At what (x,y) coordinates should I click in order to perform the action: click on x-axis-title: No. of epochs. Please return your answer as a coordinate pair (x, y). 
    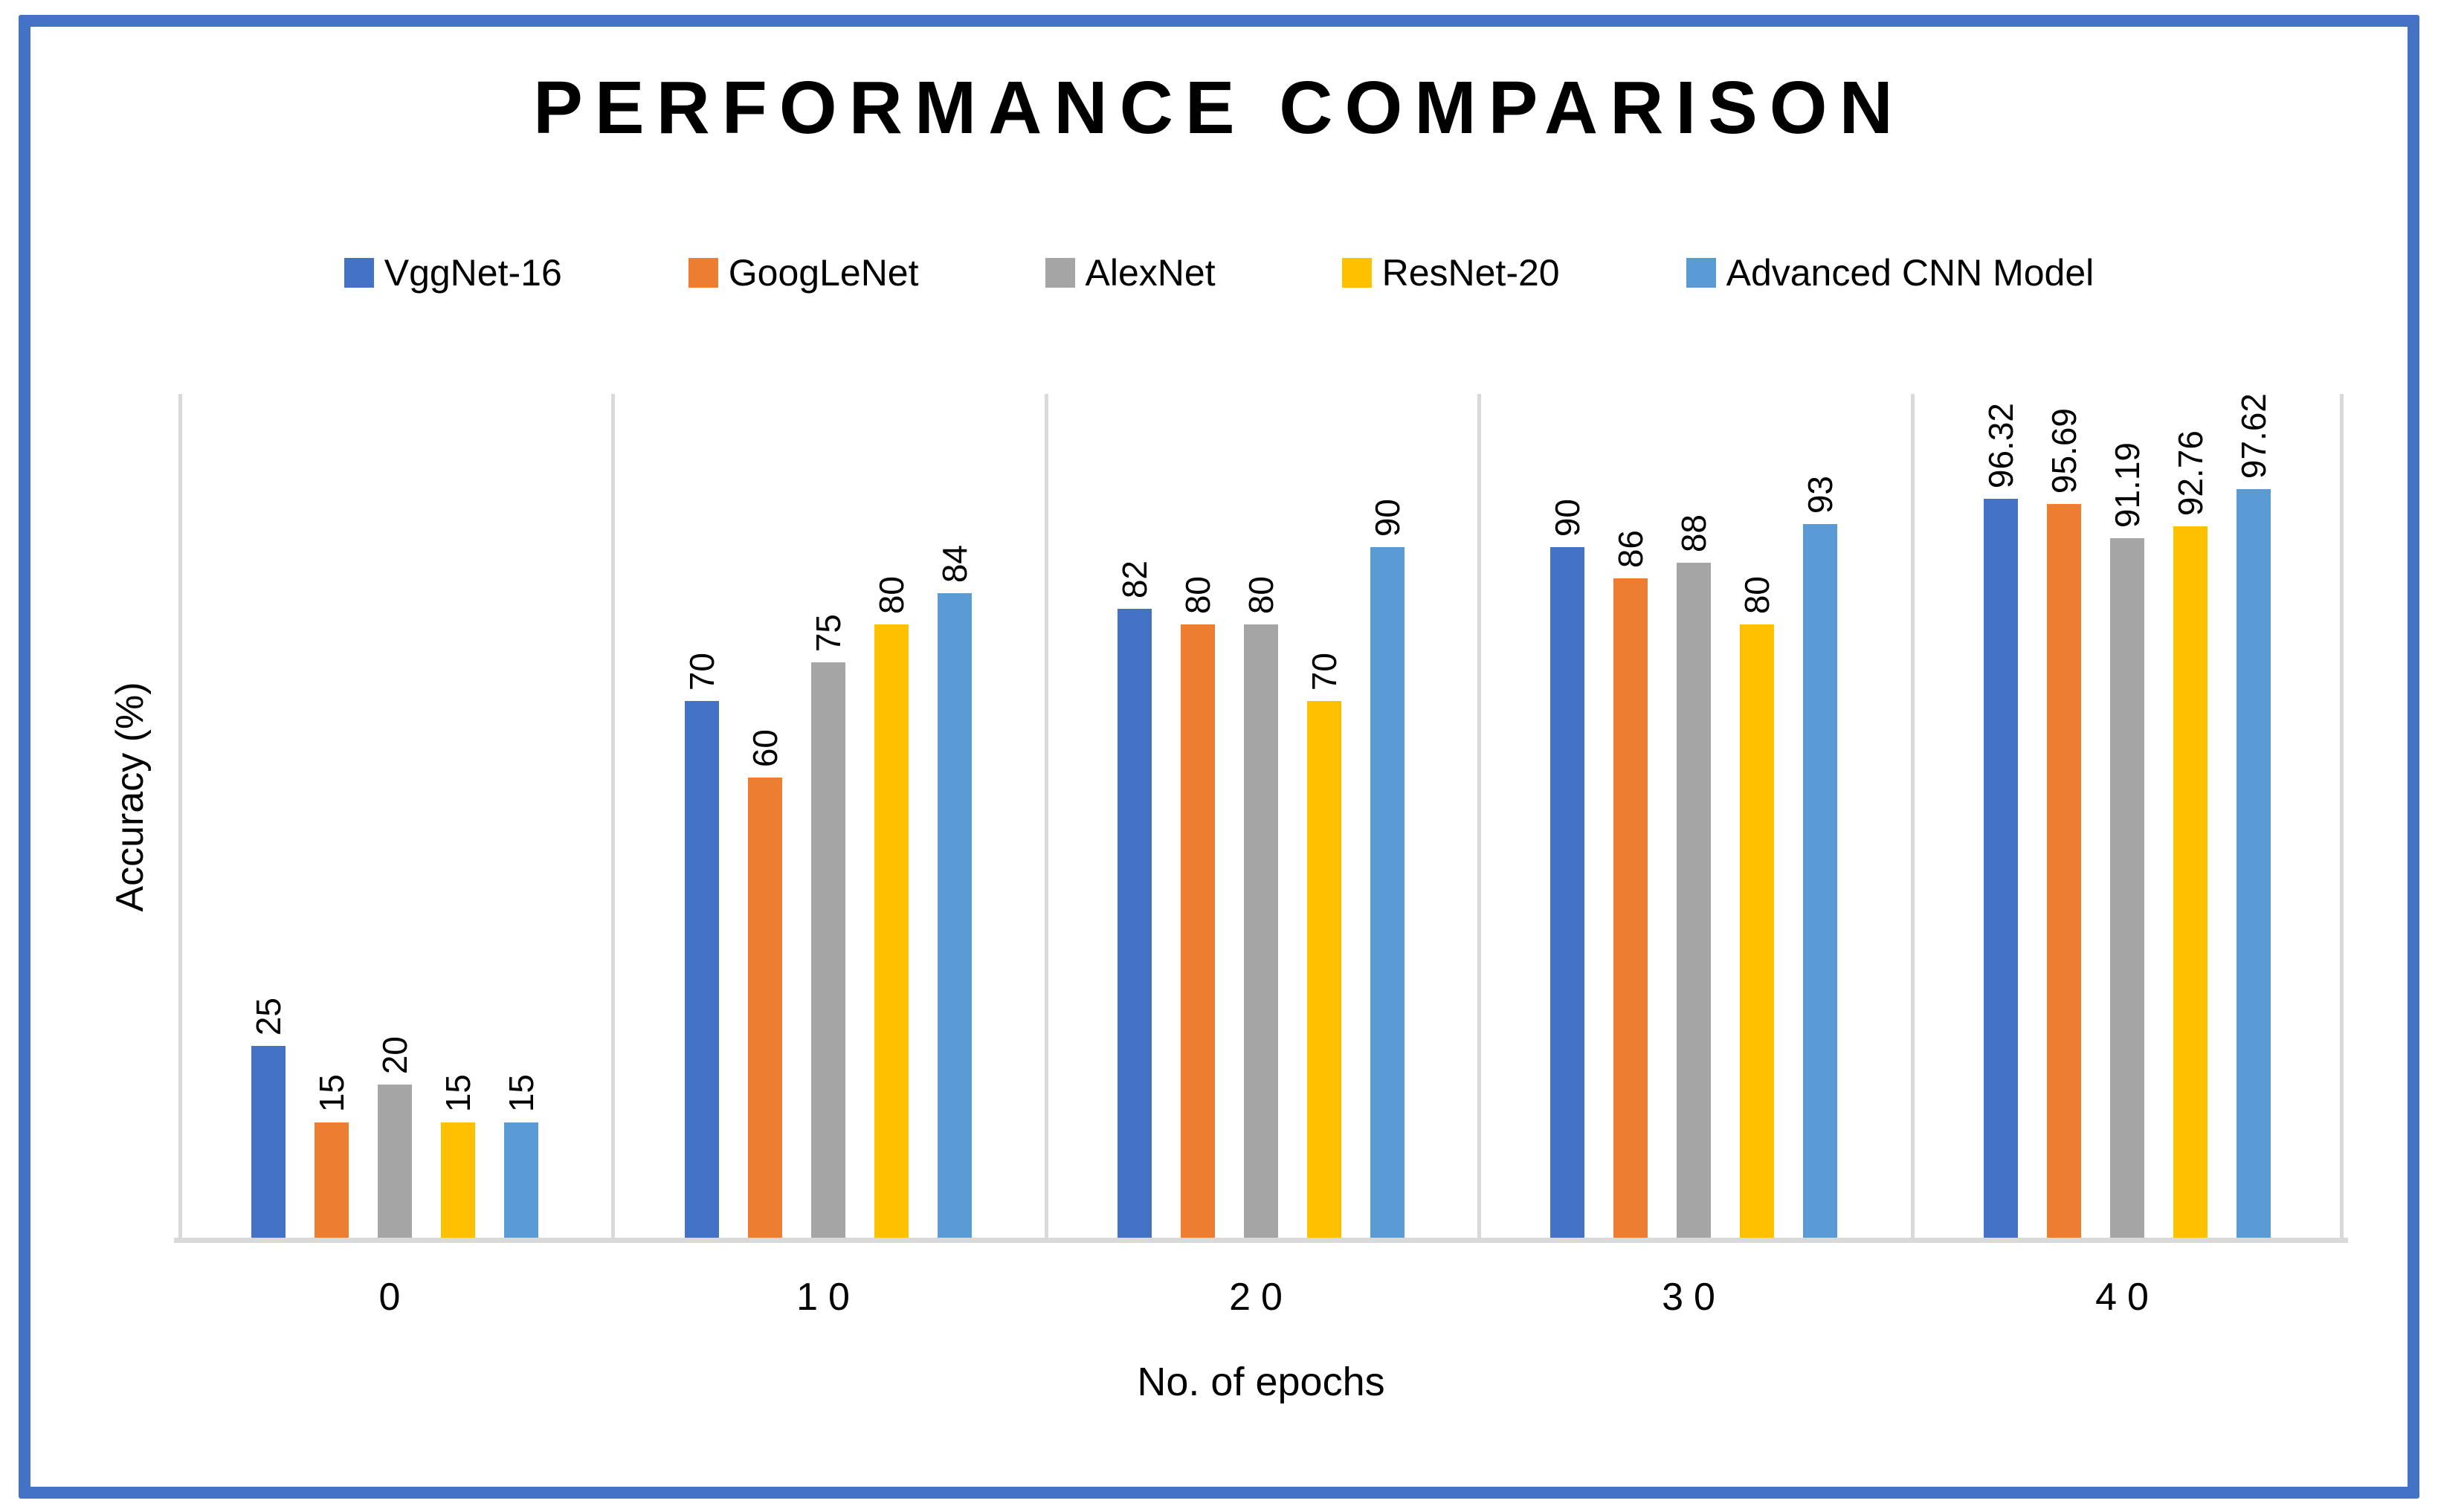
    Looking at the image, I should click on (1261, 1382).